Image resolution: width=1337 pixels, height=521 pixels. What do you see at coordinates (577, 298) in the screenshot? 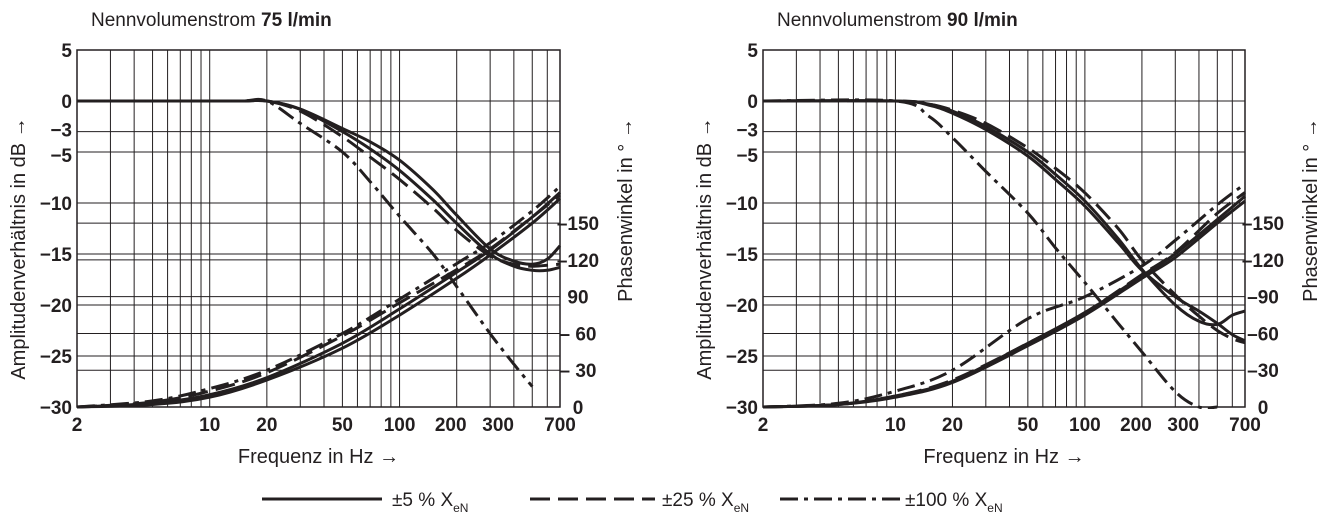
I see `y2-tick-label: 90` at bounding box center [577, 298].